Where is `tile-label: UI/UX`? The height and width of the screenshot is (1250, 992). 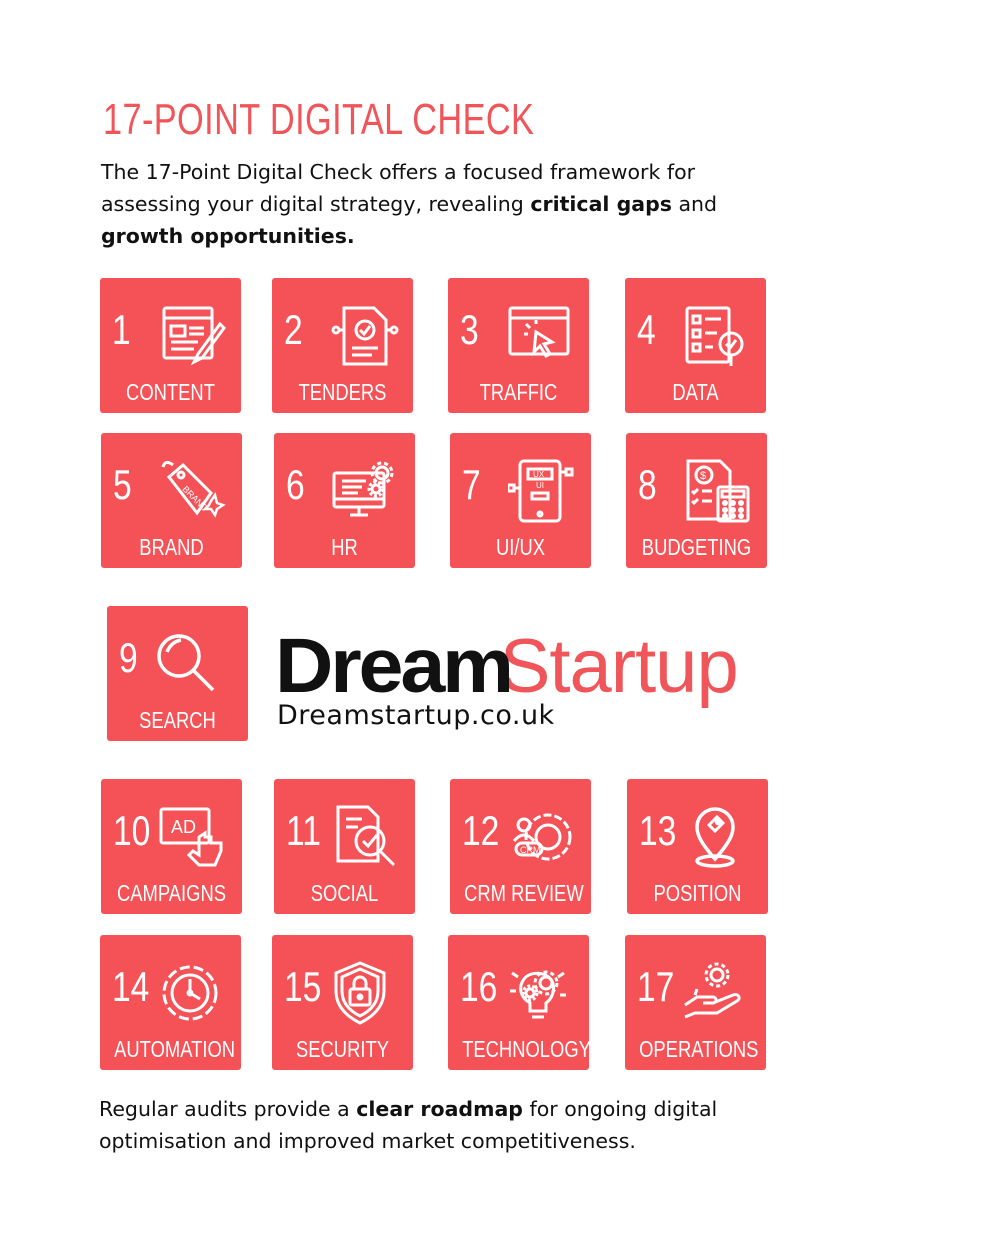 tile-label: UI/UX is located at coordinates (520, 547).